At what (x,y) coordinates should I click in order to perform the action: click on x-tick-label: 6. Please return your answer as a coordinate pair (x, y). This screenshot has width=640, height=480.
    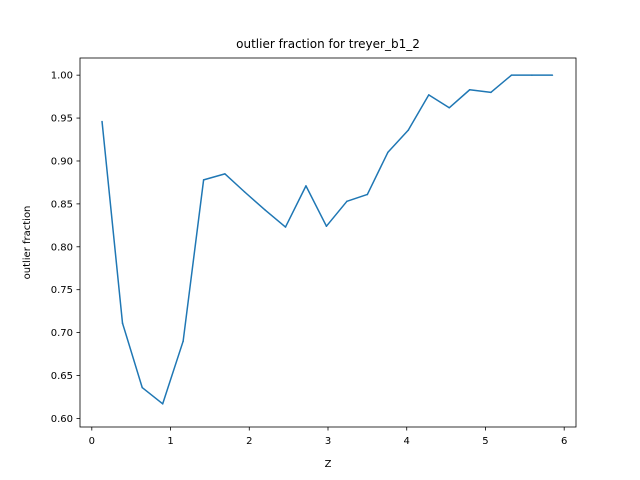
    Looking at the image, I should click on (564, 441).